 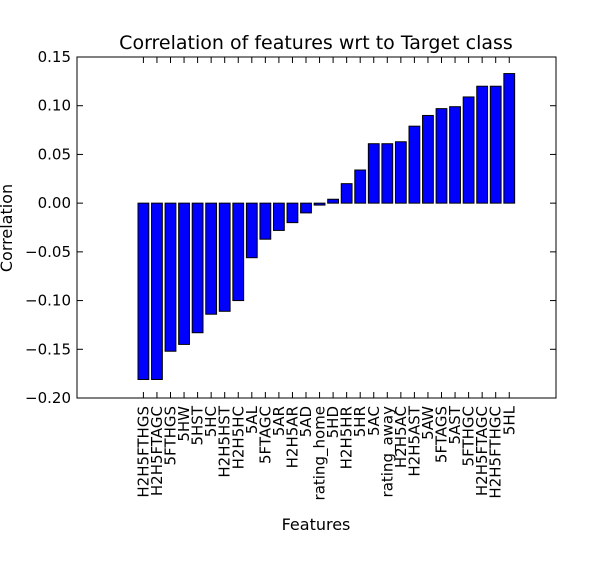 I want to click on x-tick-label: 5HL, so click(x=509, y=420).